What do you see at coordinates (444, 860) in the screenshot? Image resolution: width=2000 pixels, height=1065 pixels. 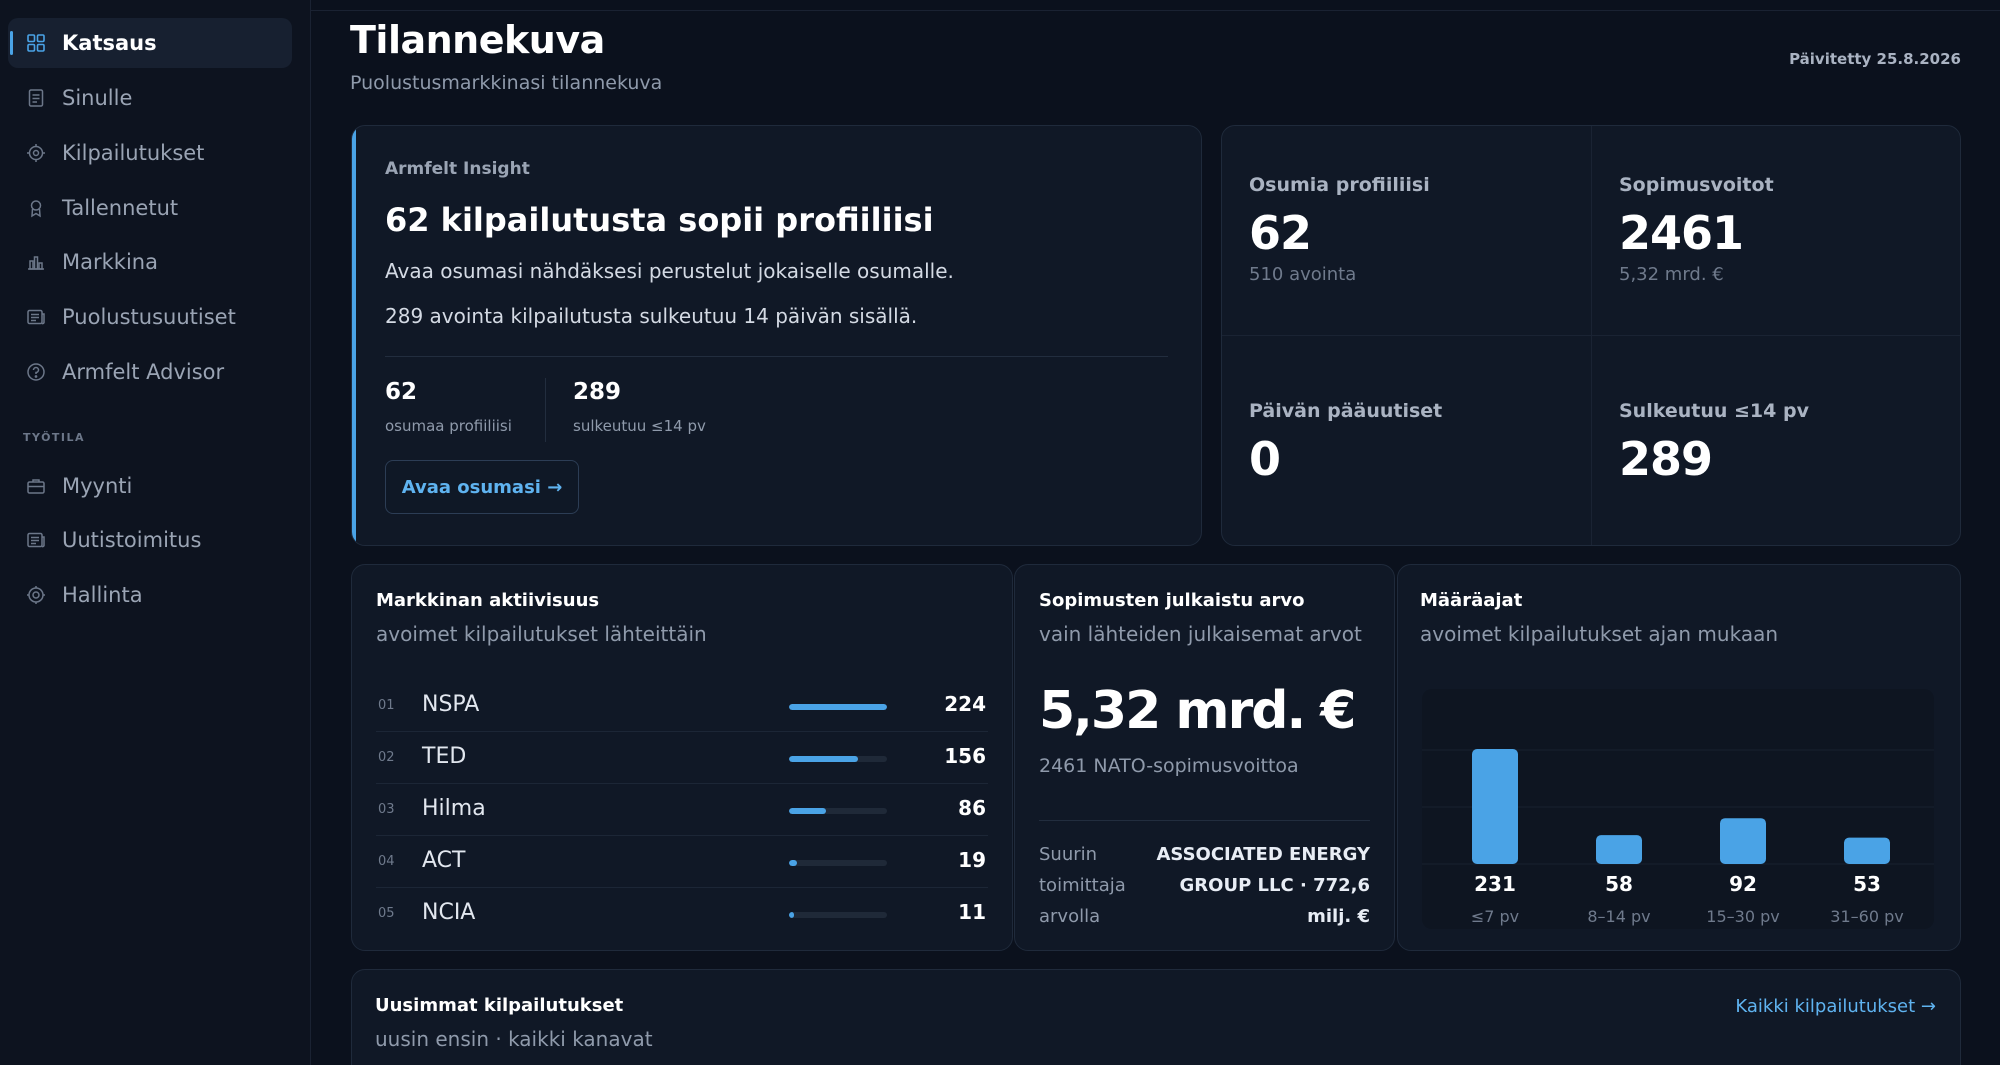 I see `source-name: ACT` at bounding box center [444, 860].